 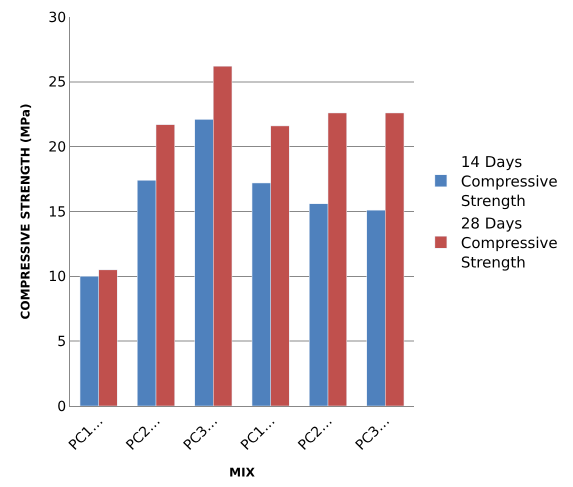 What do you see at coordinates (57, 212) in the screenshot?
I see `y-tick-label: 15` at bounding box center [57, 212].